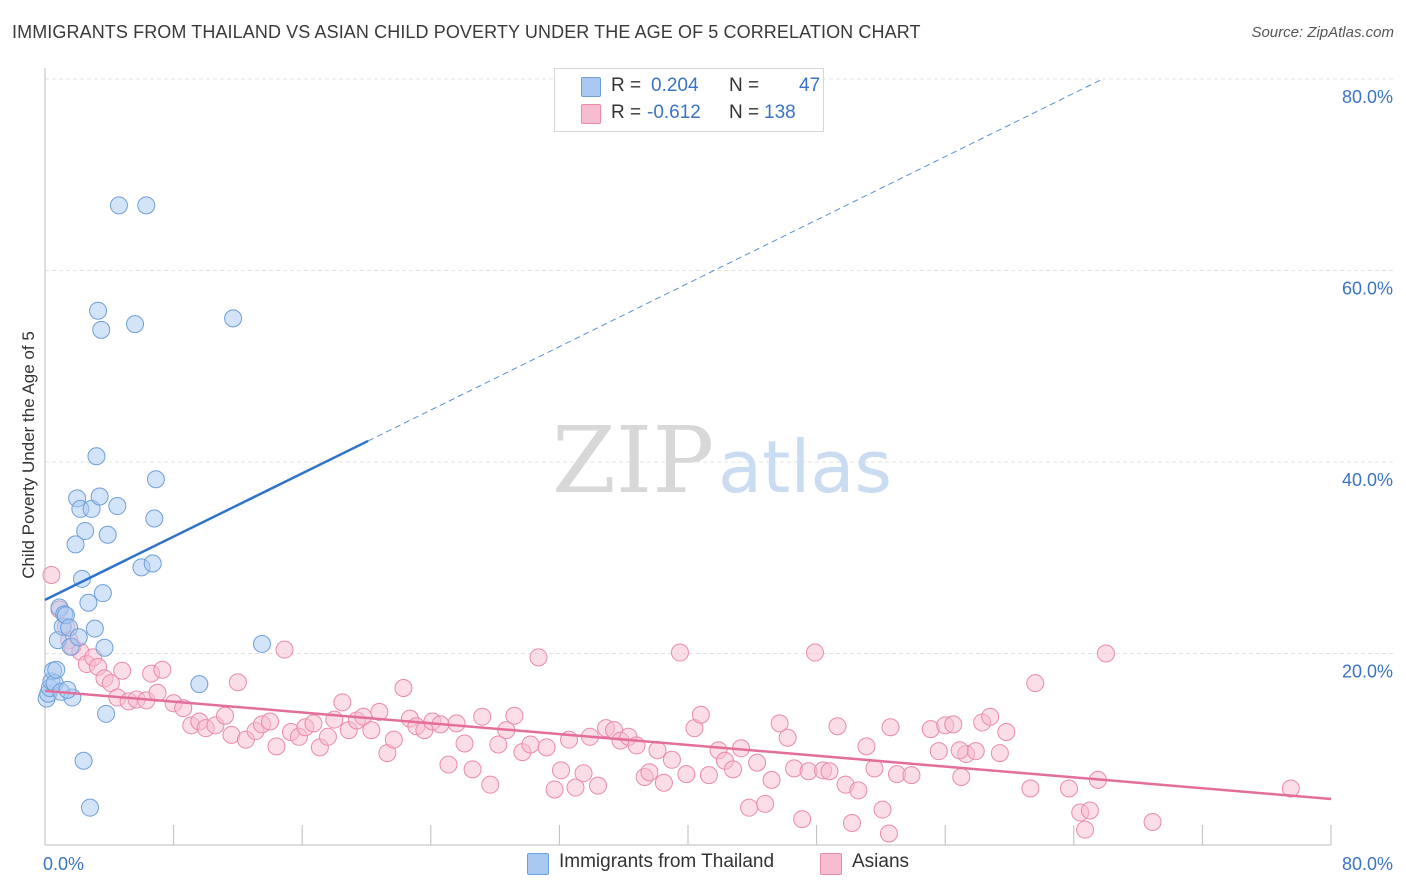  Describe the element at coordinates (831, 864) in the screenshot. I see `bottom-legend-swatch-pink` at that location.